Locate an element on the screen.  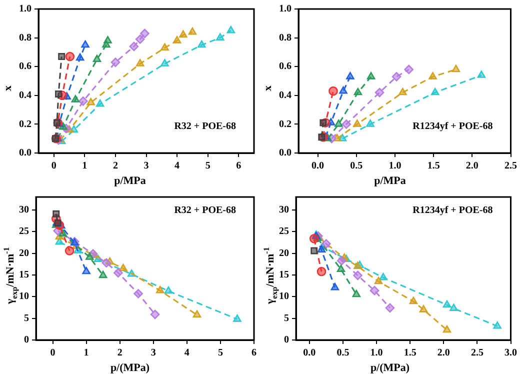
x-tick-label: 1 is located at coordinates (86, 353).